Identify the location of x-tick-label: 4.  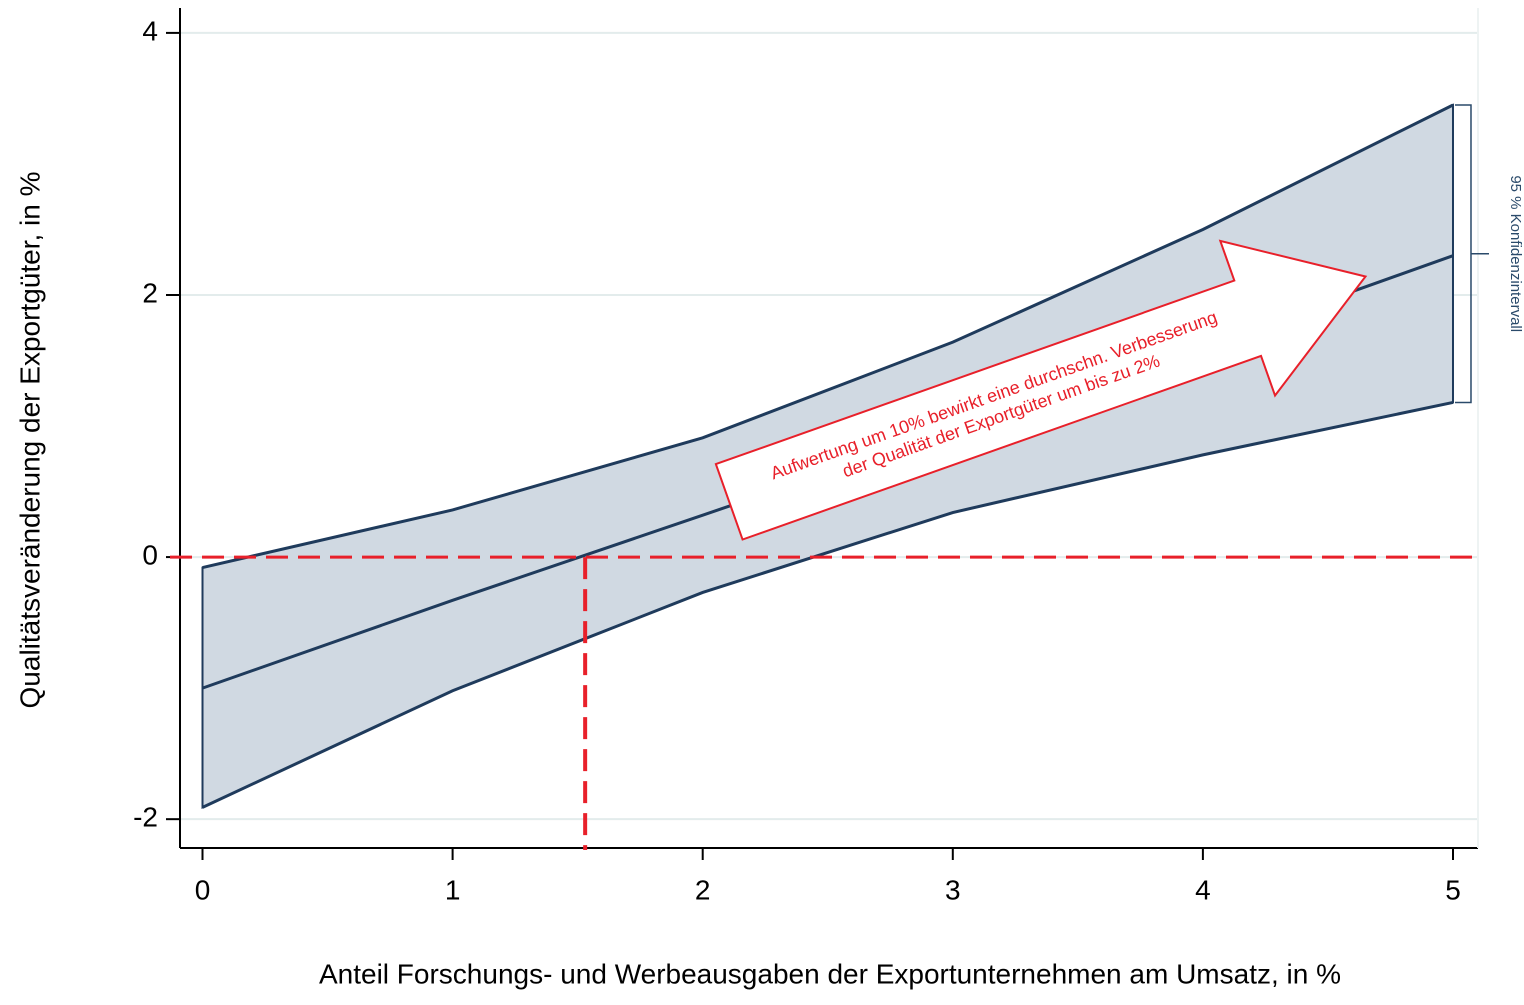
(1203, 889).